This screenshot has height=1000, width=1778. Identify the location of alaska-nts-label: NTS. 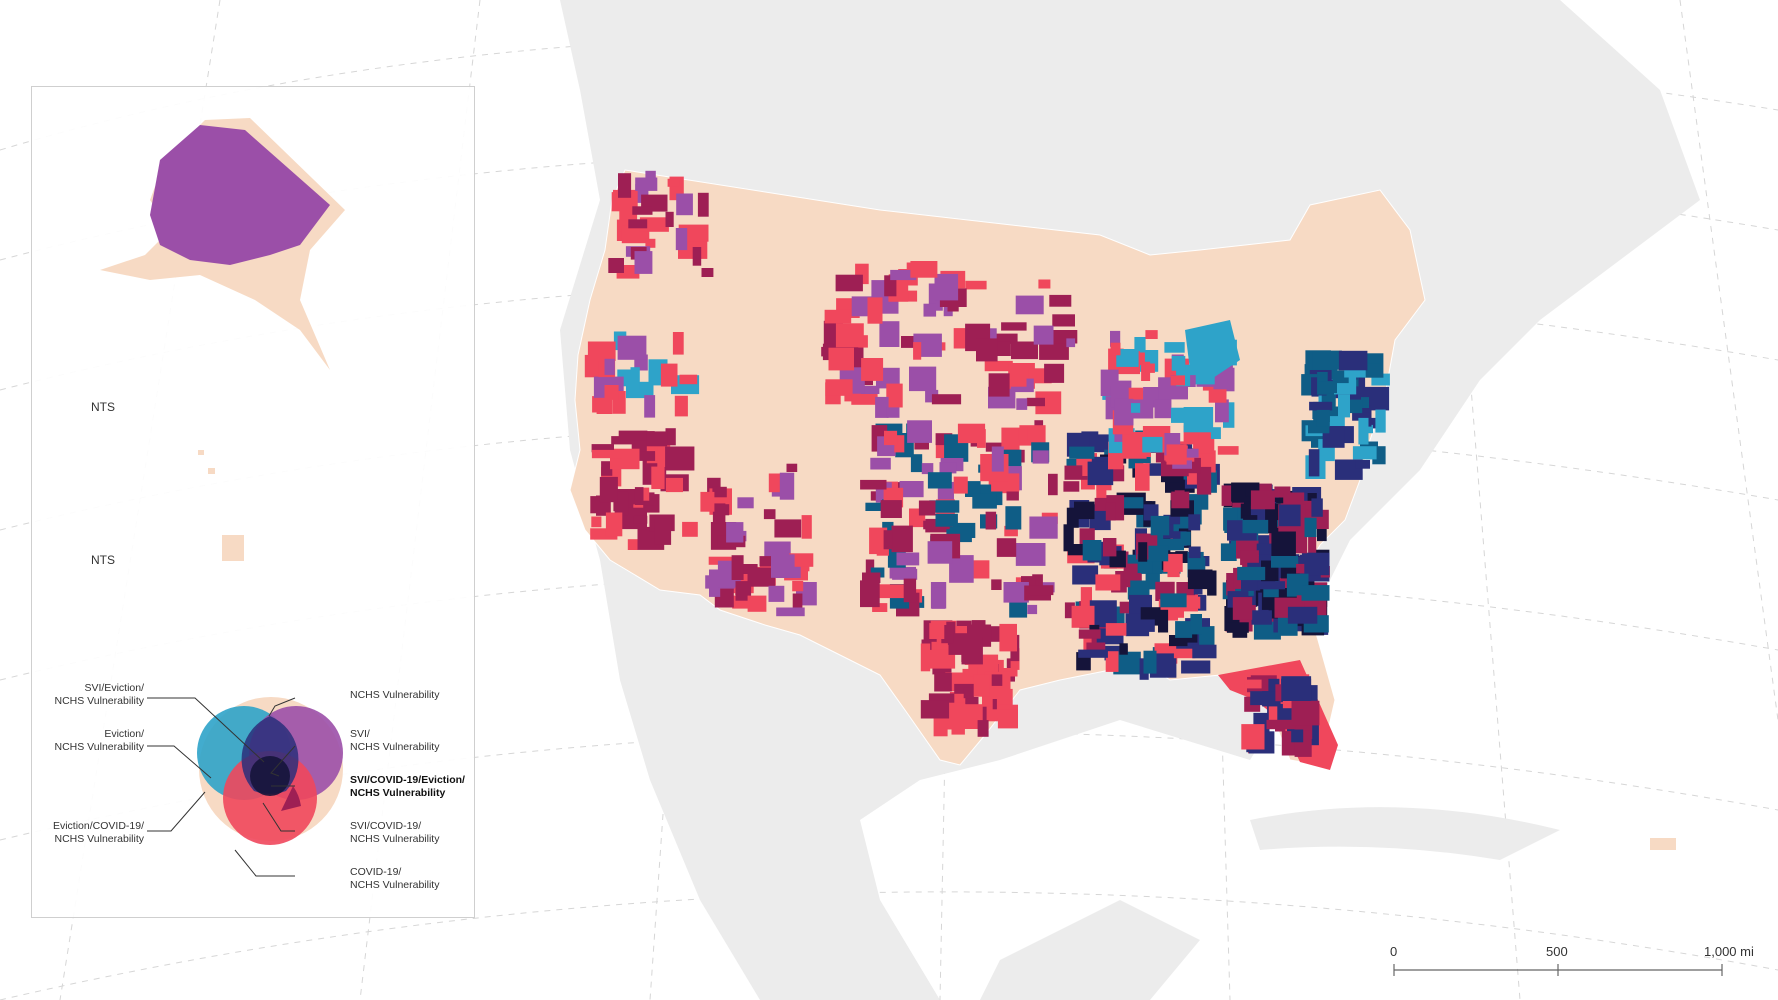
(103, 407).